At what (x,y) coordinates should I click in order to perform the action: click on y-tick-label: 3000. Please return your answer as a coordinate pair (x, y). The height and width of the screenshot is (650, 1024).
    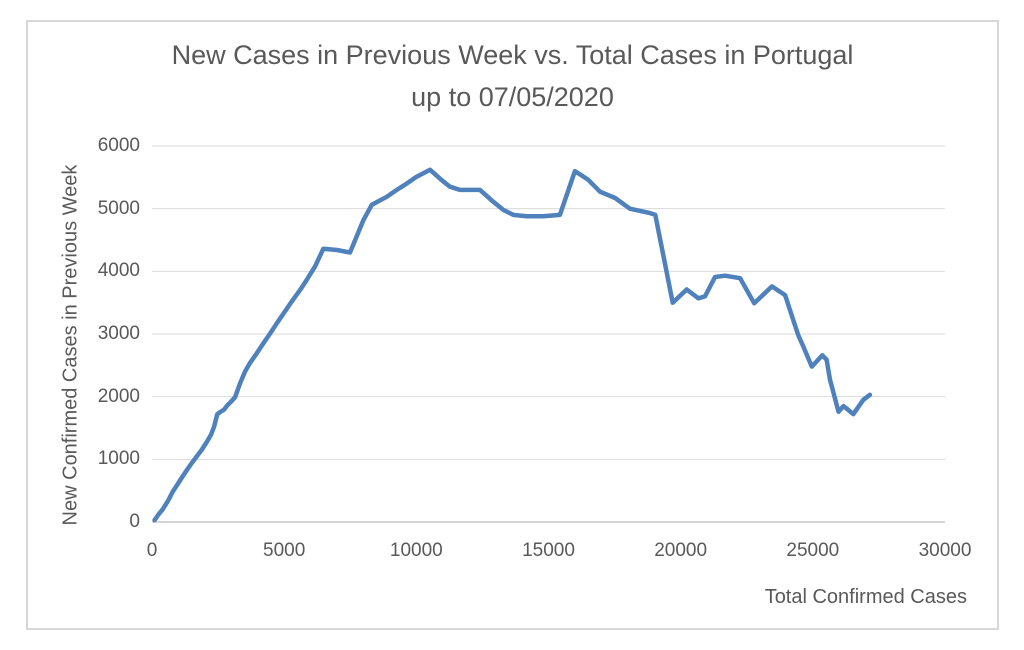
    Looking at the image, I should click on (118, 333).